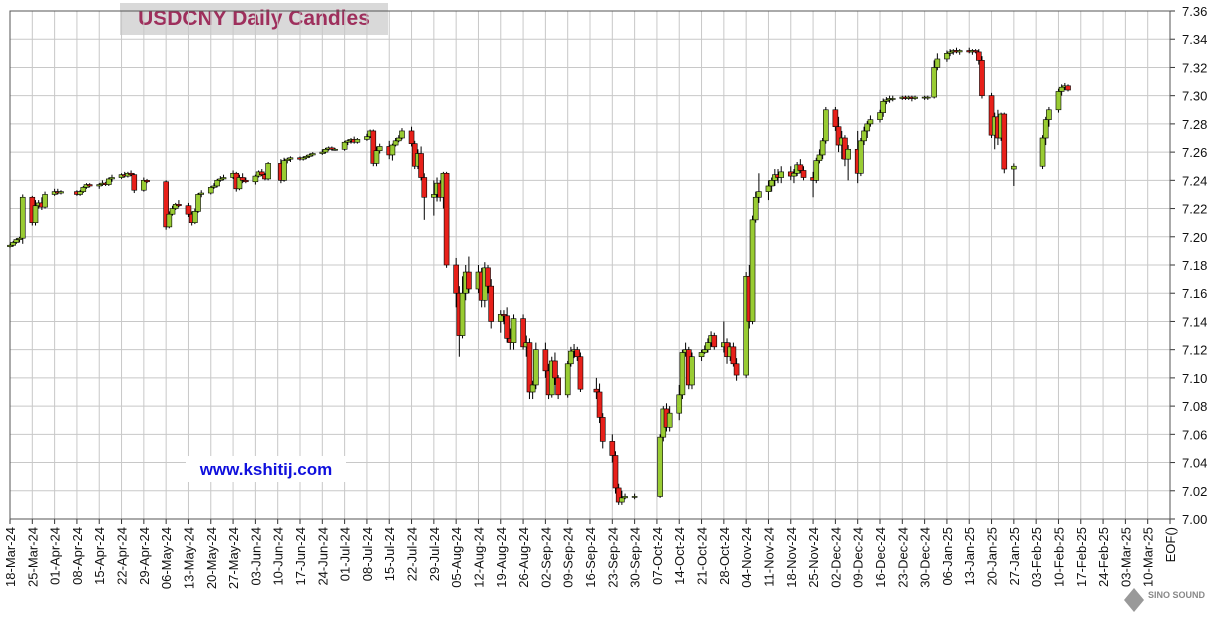 Image resolution: width=1221 pixels, height=619 pixels. I want to click on x-tick-label: 08-Apr-24, so click(77, 556).